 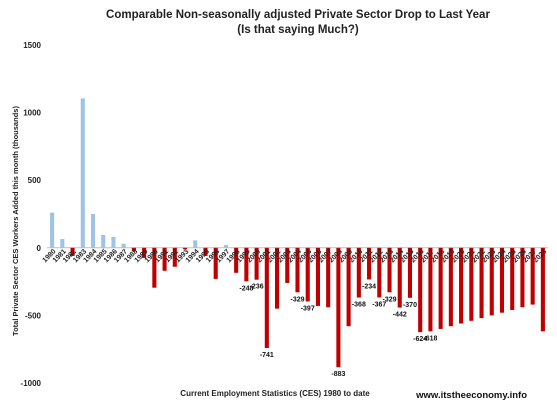 What do you see at coordinates (133, 249) in the screenshot?
I see `bar-1988` at bounding box center [133, 249].